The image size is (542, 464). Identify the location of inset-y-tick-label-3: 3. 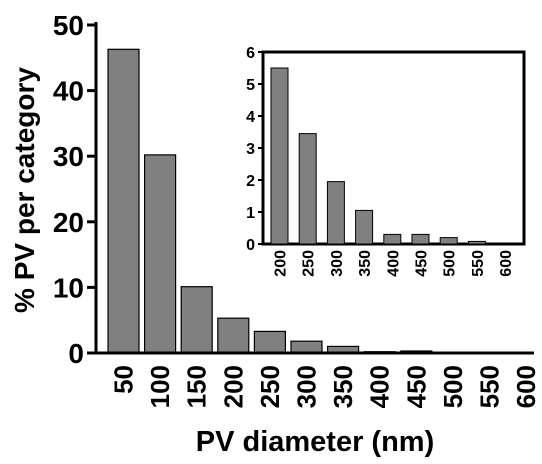
(250, 149).